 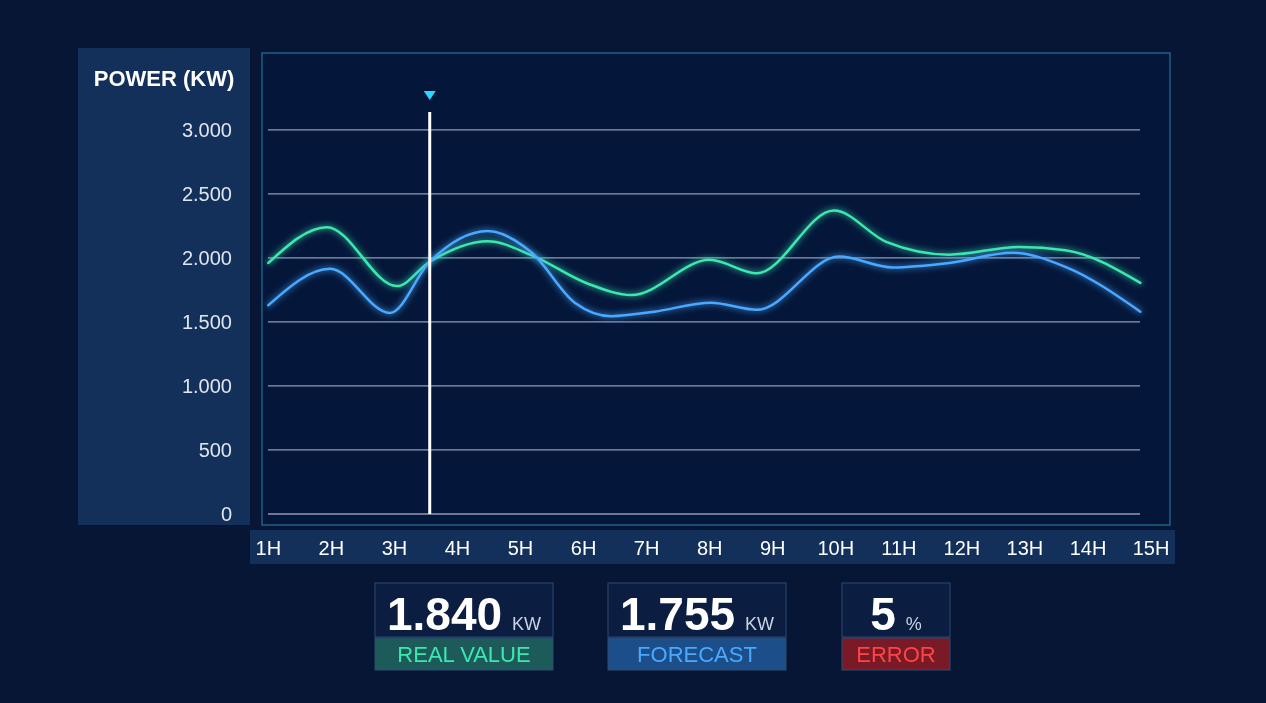 I want to click on y-tick-label: 500, so click(x=215, y=449).